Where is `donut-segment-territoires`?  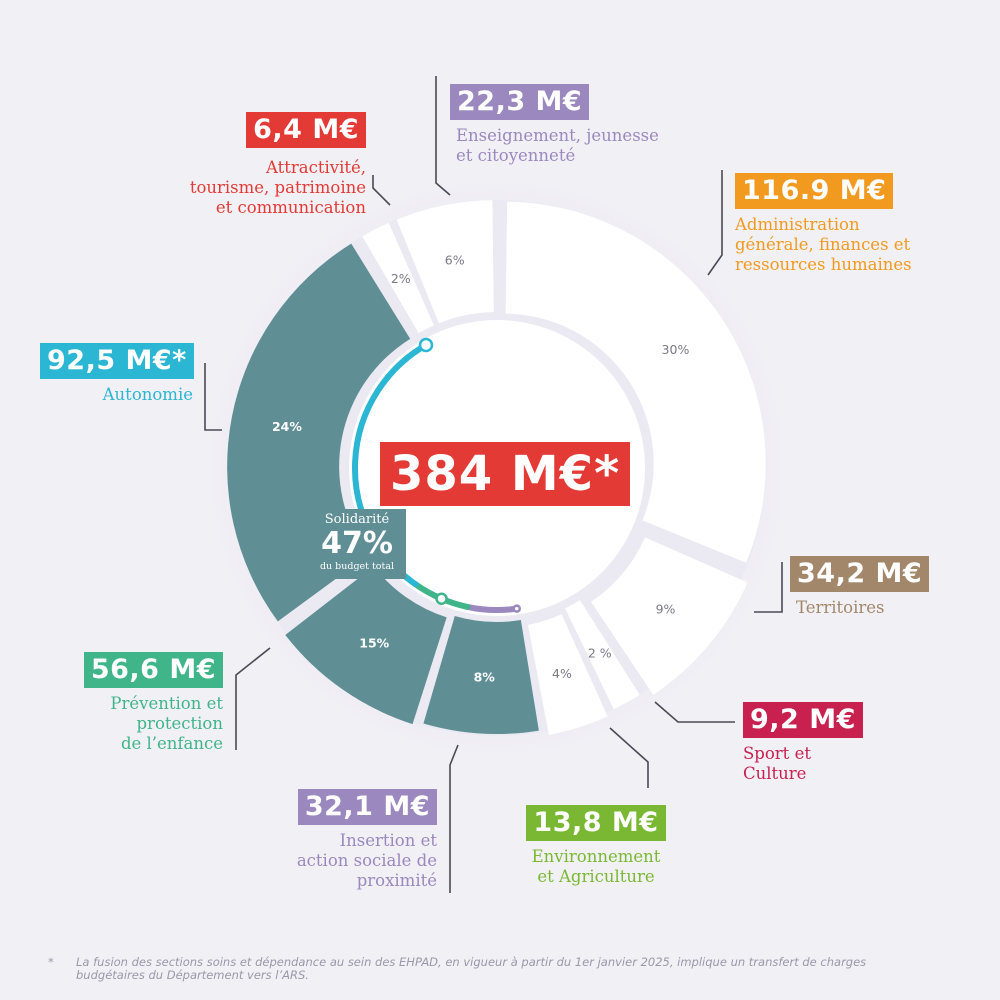 donut-segment-territoires is located at coordinates (669, 616).